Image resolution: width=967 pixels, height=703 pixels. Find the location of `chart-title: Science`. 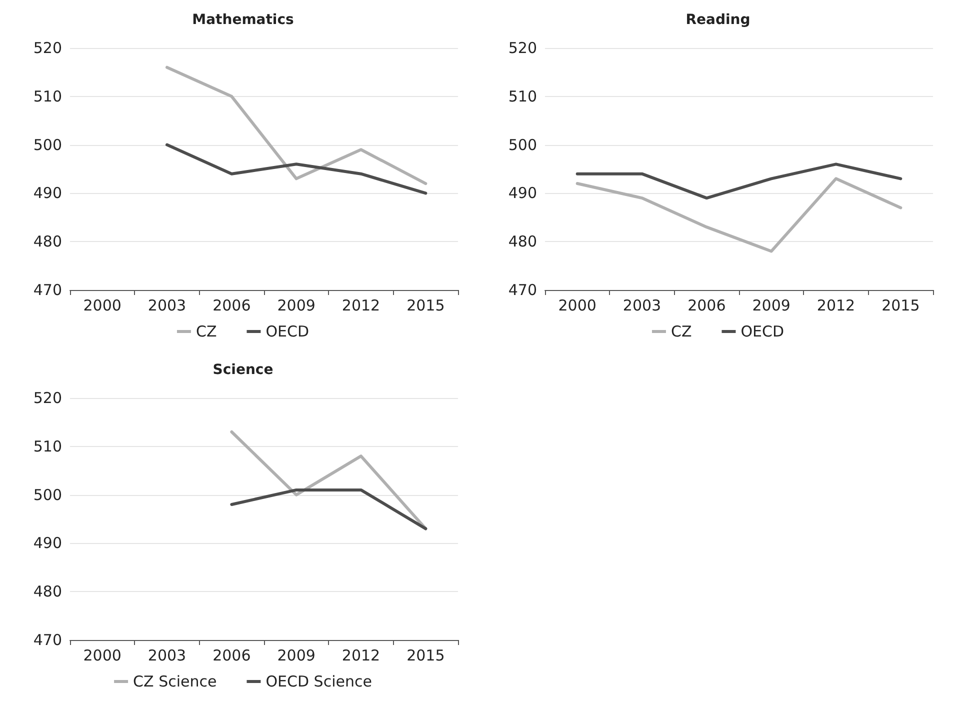

chart-title: Science is located at coordinates (243, 370).